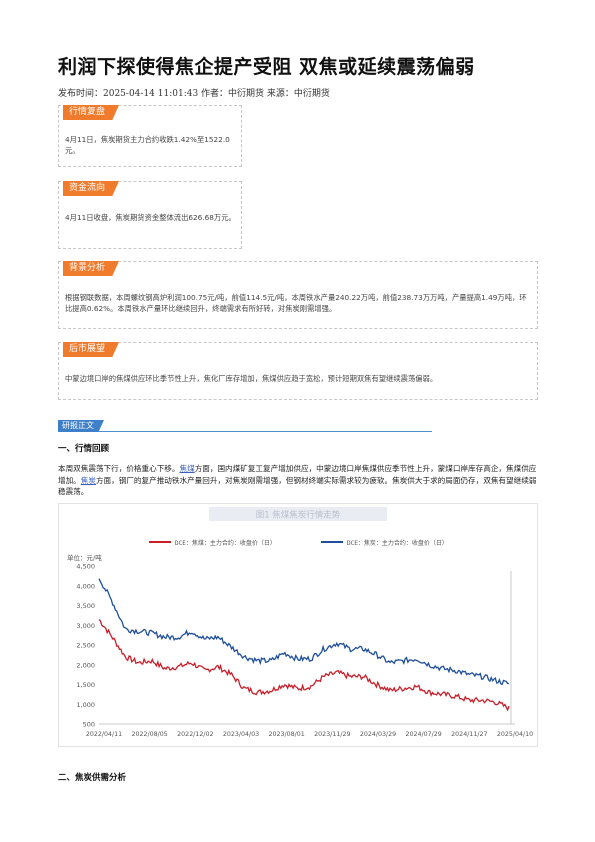 The image size is (595, 842). I want to click on chart-title: 图1 焦煤焦炭行情走势, so click(298, 515).